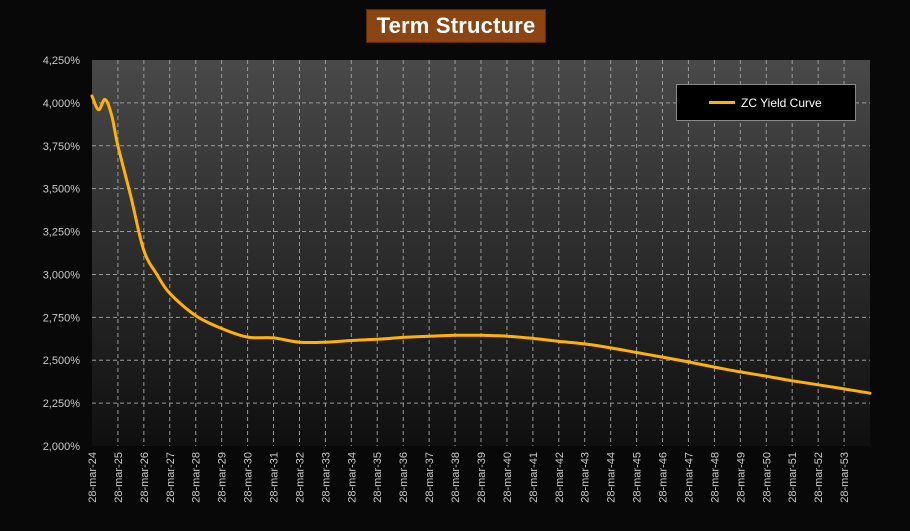 This screenshot has height=531, width=910. Describe the element at coordinates (560, 477) in the screenshot. I see `x-tick-label: 28-mar-42` at that location.